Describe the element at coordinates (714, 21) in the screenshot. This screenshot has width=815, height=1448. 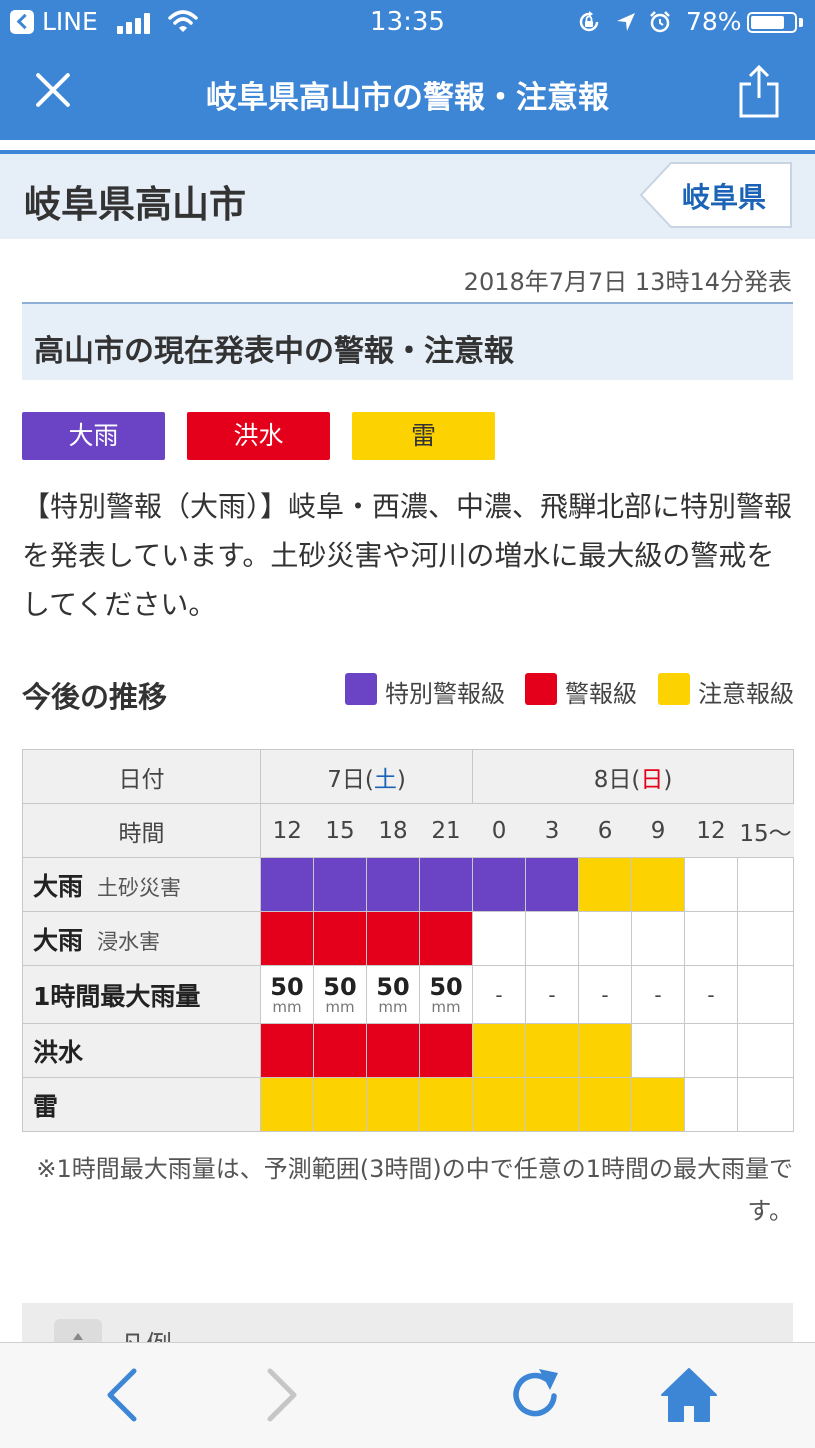
I see `battery-percent: 78%` at that location.